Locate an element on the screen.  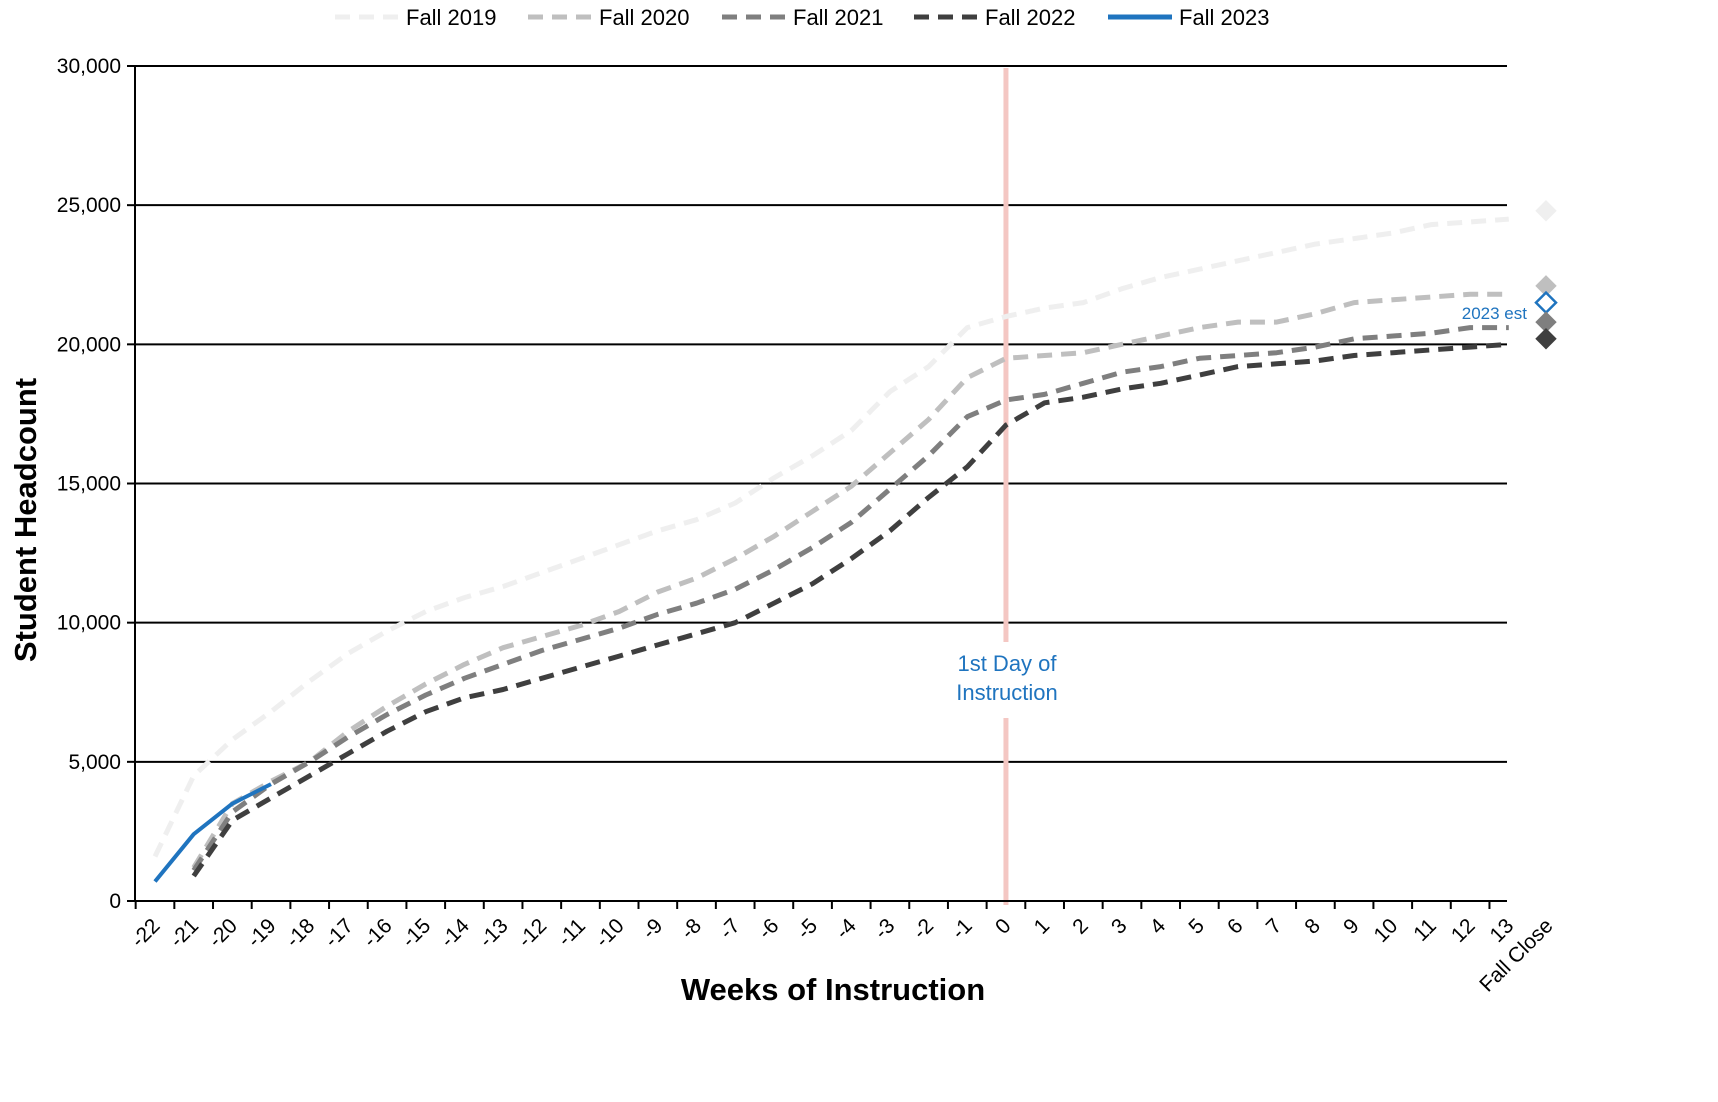
x-tick-label: 6 is located at coordinates (1235, 926).